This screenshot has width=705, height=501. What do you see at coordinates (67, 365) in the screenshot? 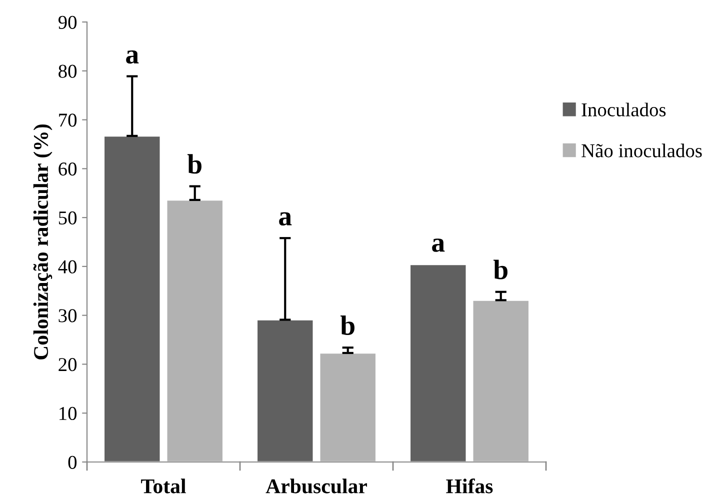
I see `y-tick-label: 20` at bounding box center [67, 365].